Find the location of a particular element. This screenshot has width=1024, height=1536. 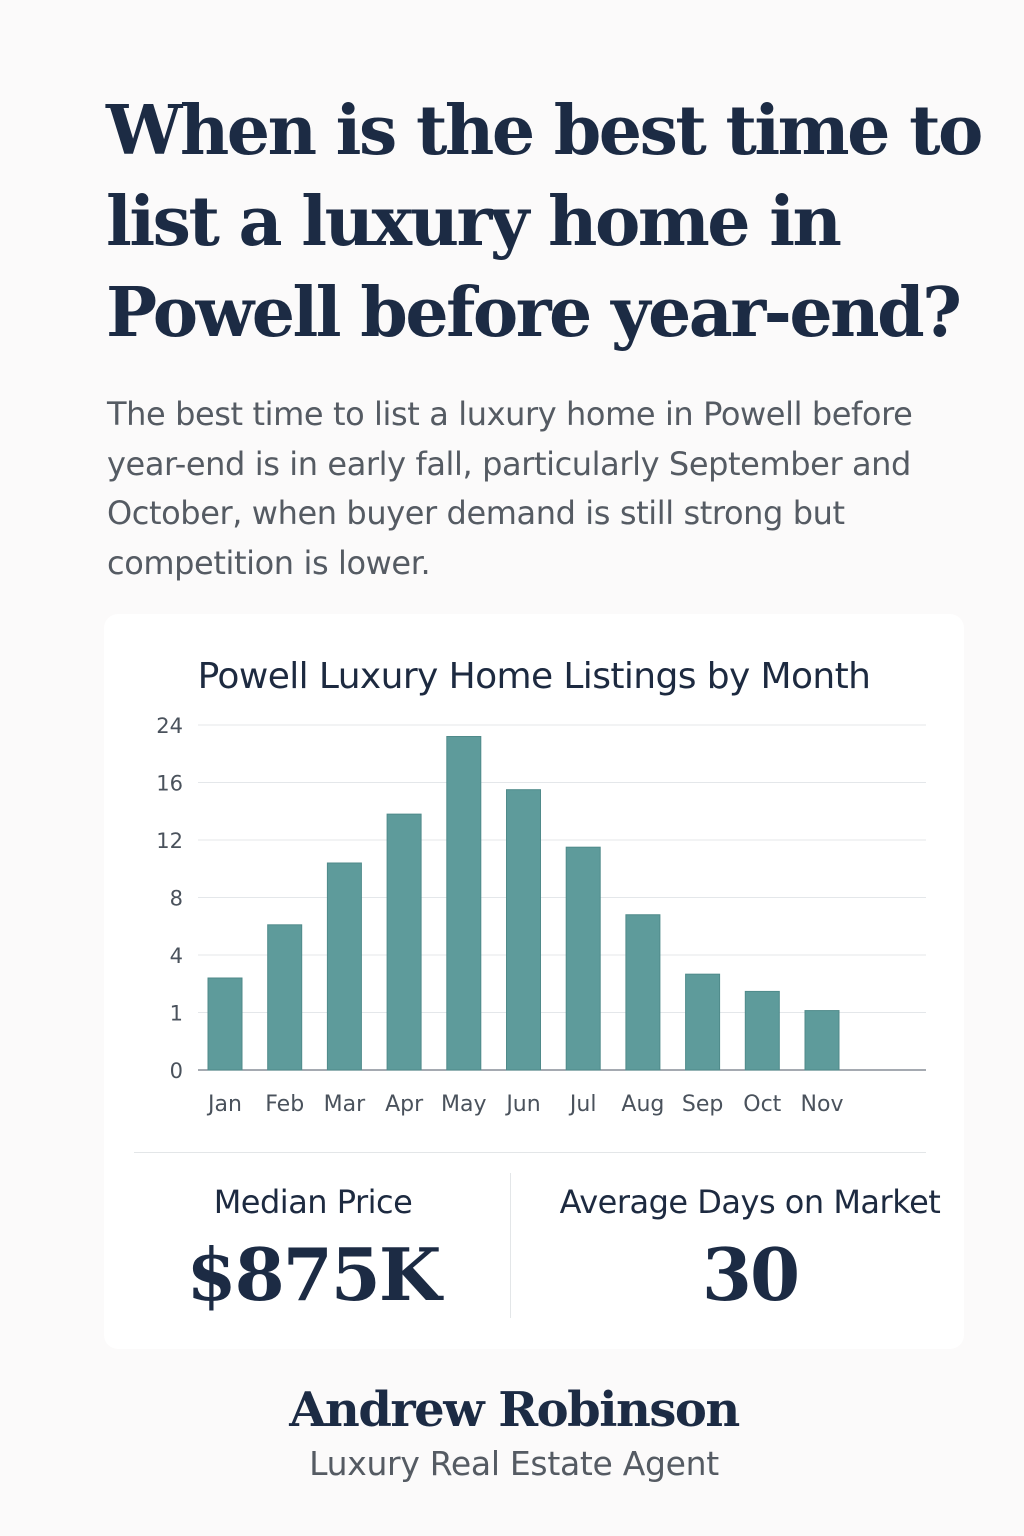

x-tick-label: Aug is located at coordinates (642, 1104).